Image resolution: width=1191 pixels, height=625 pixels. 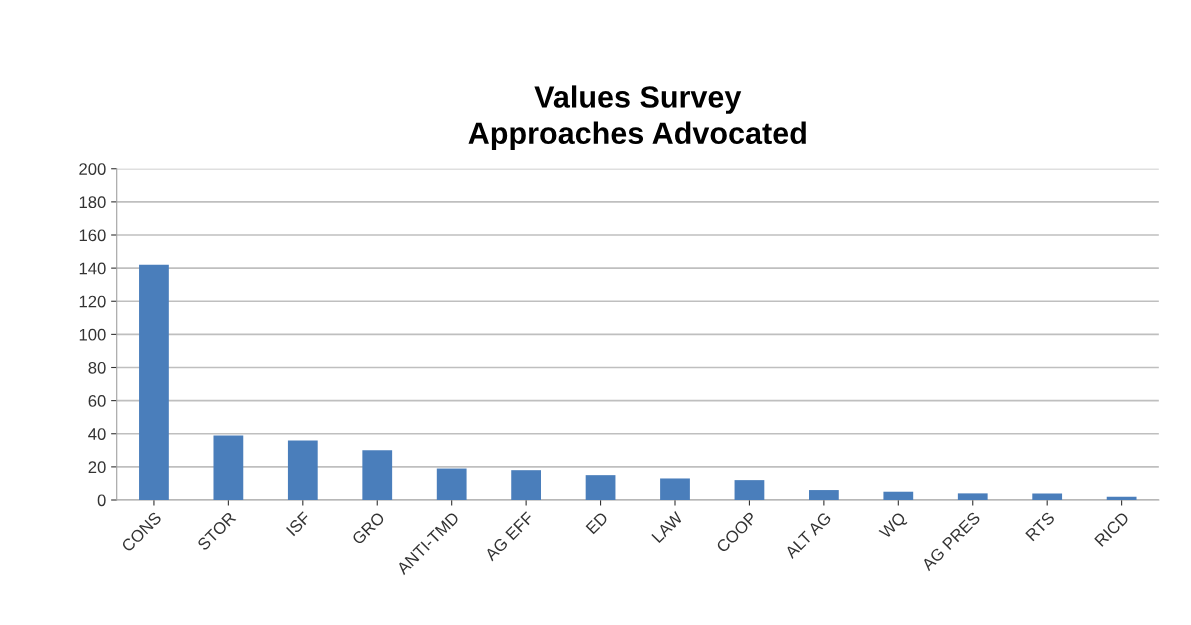 I want to click on y-tick-label: 120, so click(x=92, y=301).